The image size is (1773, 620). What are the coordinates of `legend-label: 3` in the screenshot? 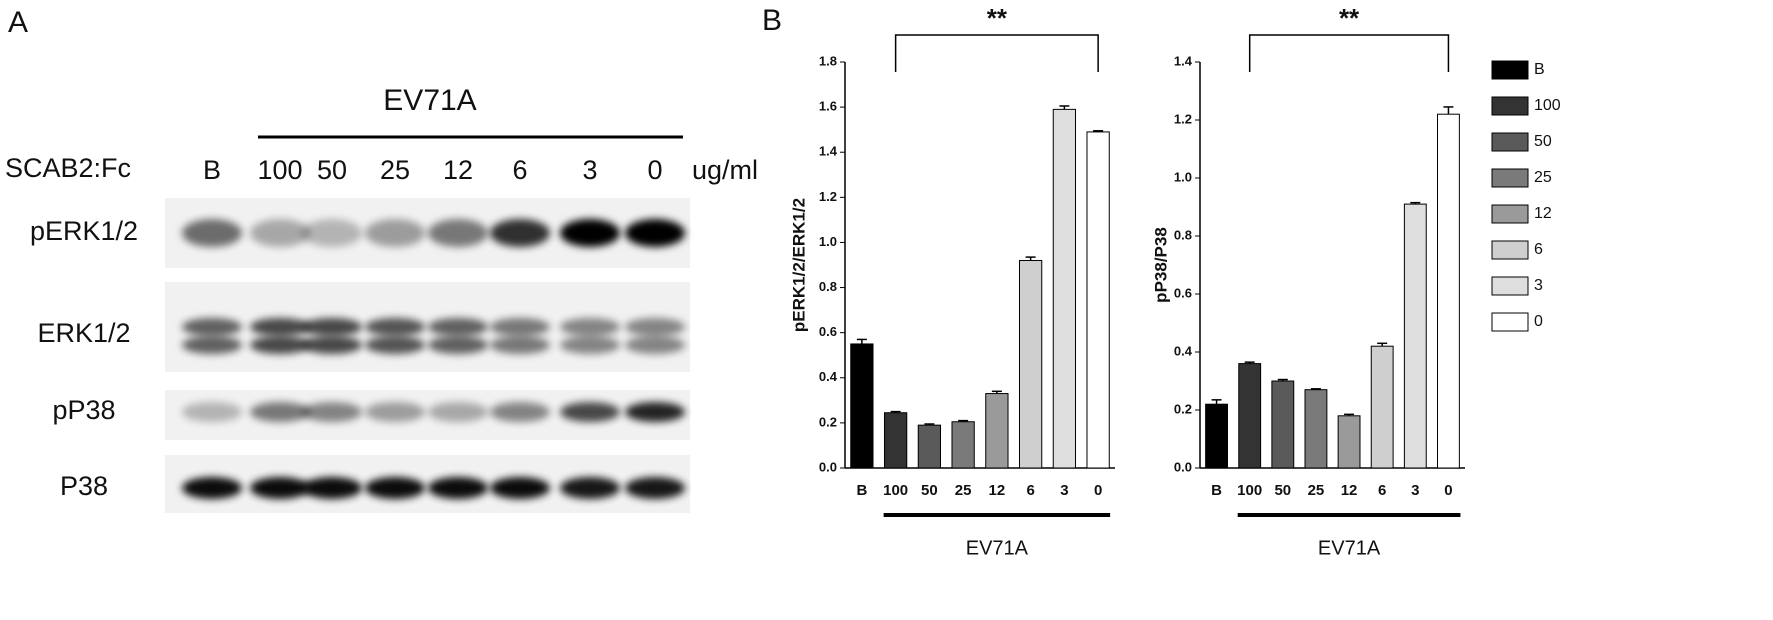 It's located at (1538, 285).